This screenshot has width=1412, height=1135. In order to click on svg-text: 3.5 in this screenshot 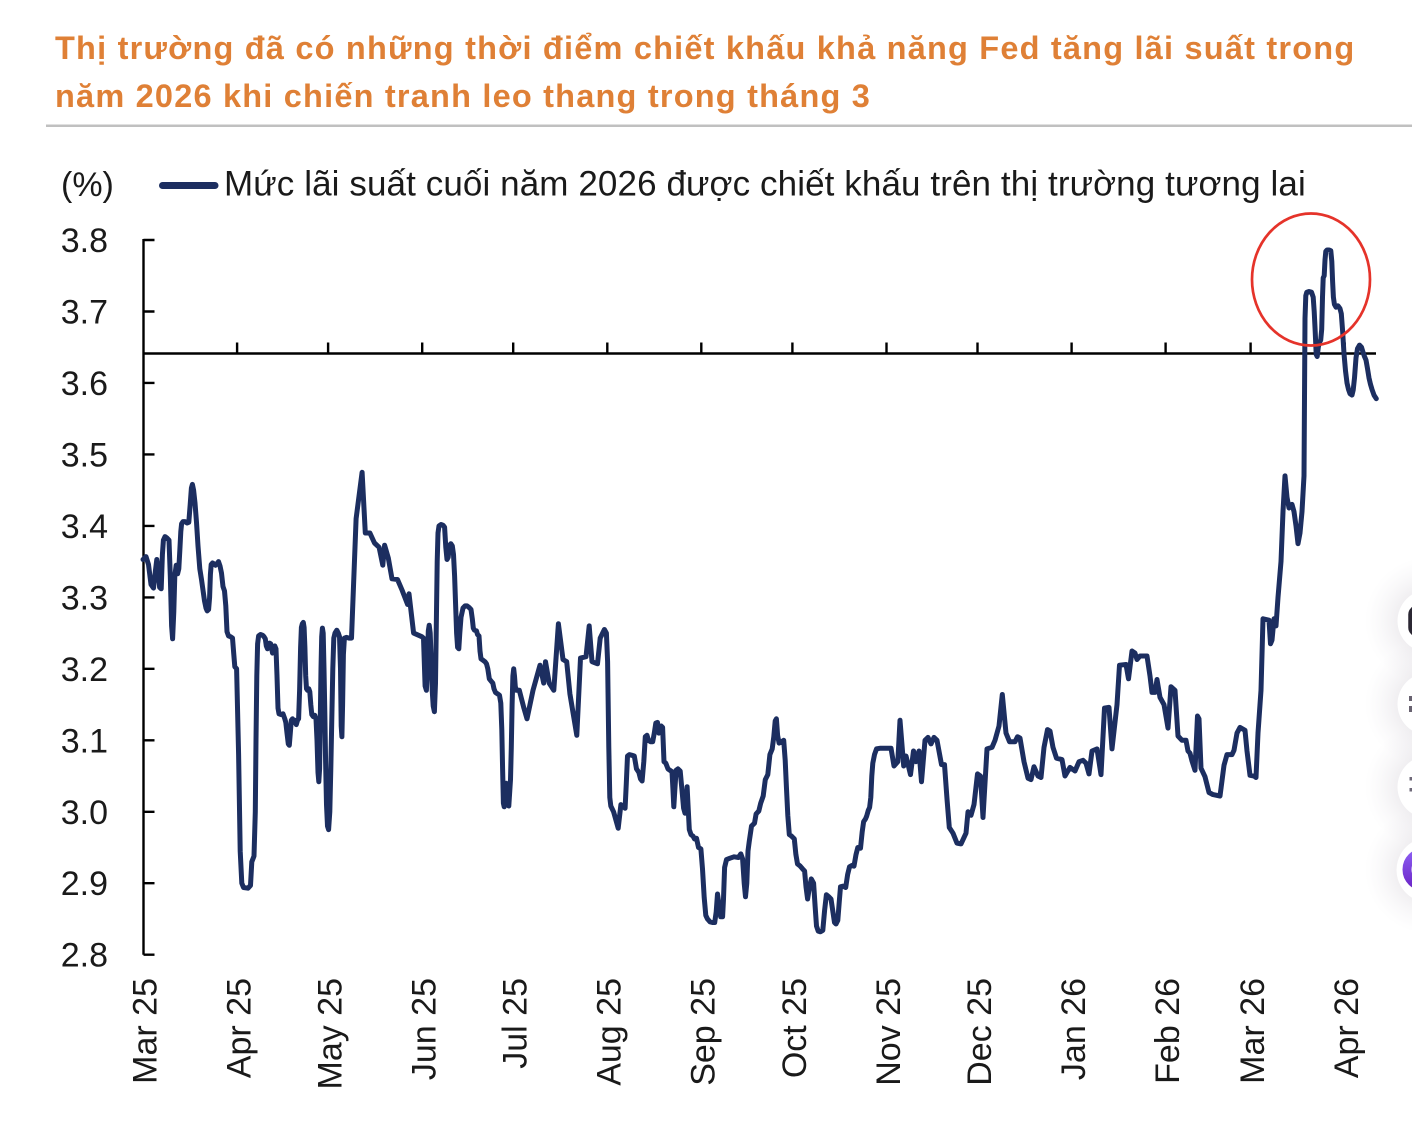, I will do `click(84, 455)`.